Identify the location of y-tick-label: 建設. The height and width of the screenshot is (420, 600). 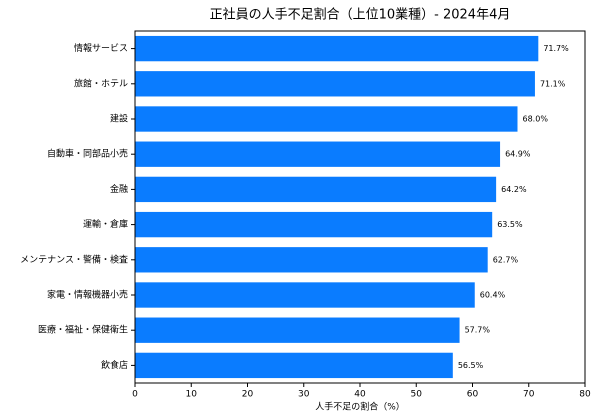
(119, 119).